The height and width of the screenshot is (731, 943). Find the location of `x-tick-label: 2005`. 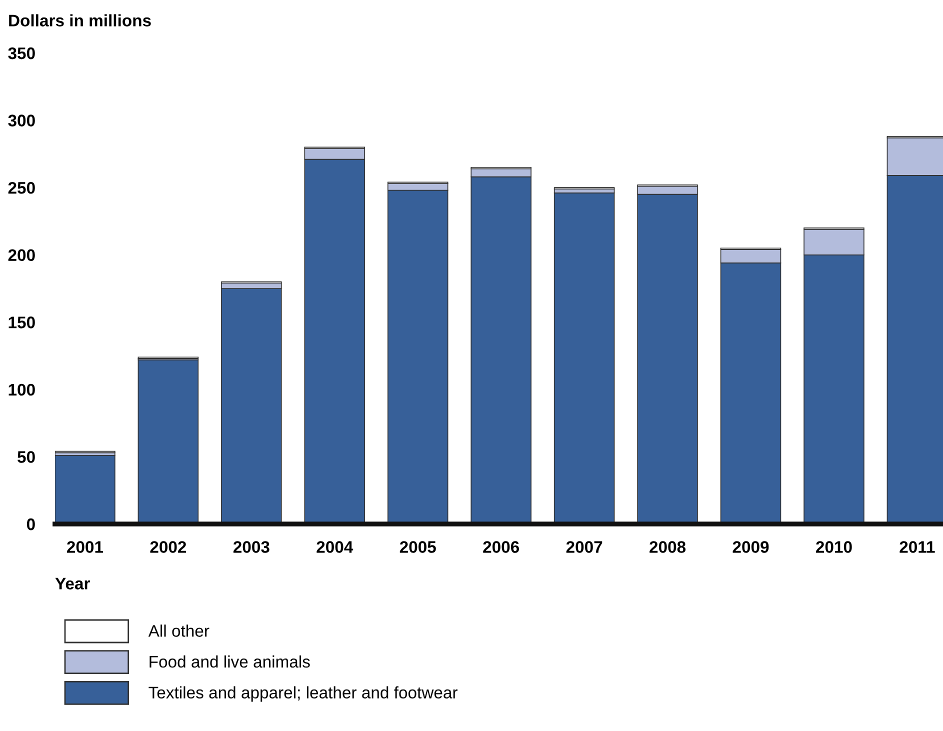

x-tick-label: 2005 is located at coordinates (418, 547).